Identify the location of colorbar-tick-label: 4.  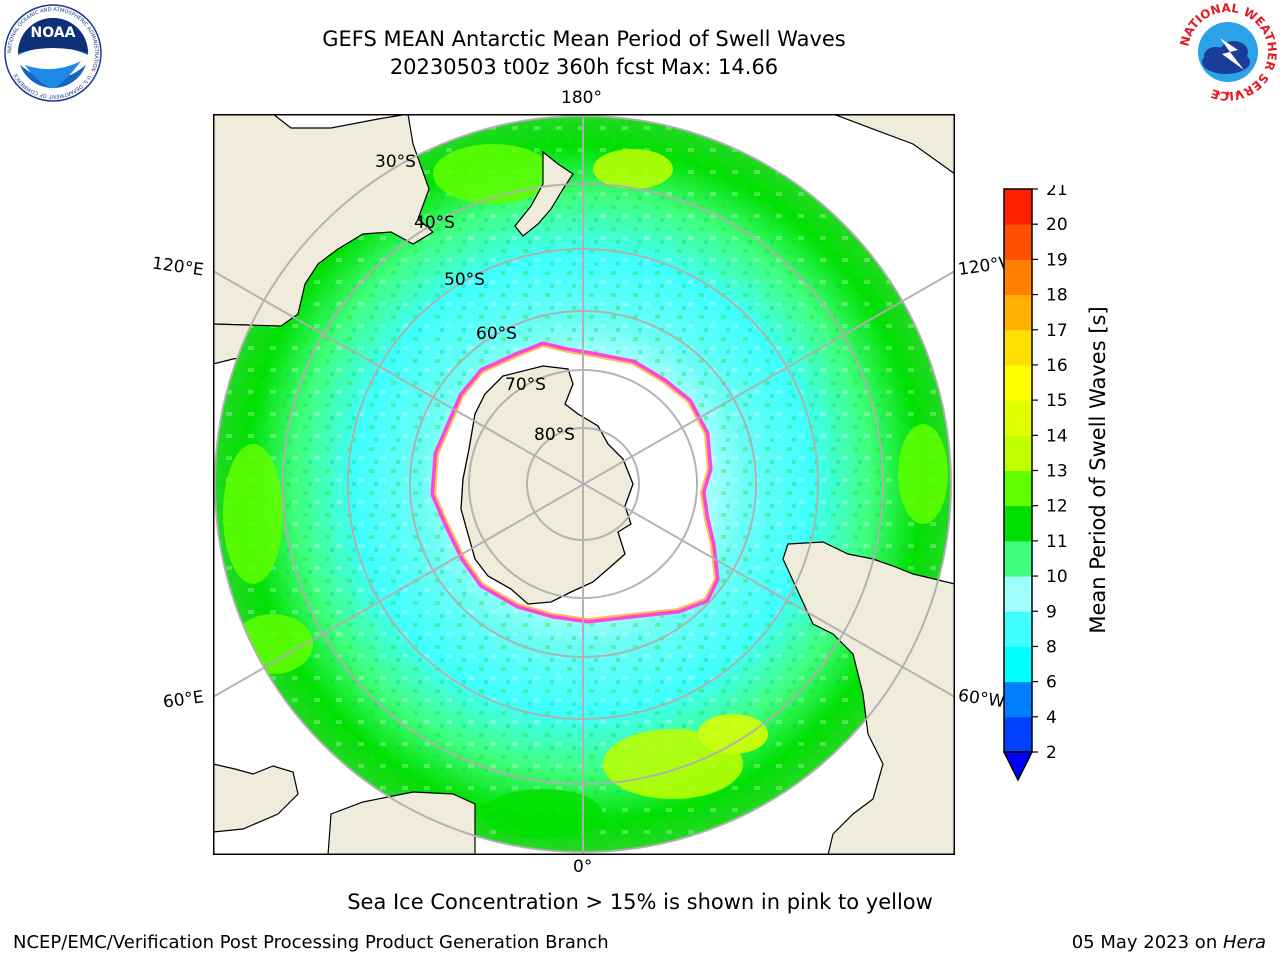
(1051, 718).